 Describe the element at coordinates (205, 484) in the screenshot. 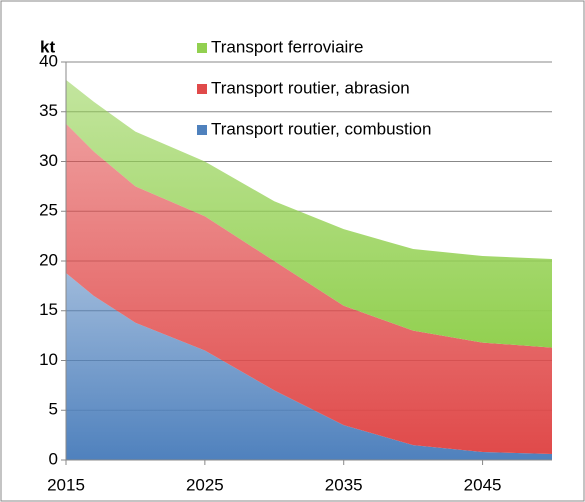

I see `x-tick-label: 2025` at that location.